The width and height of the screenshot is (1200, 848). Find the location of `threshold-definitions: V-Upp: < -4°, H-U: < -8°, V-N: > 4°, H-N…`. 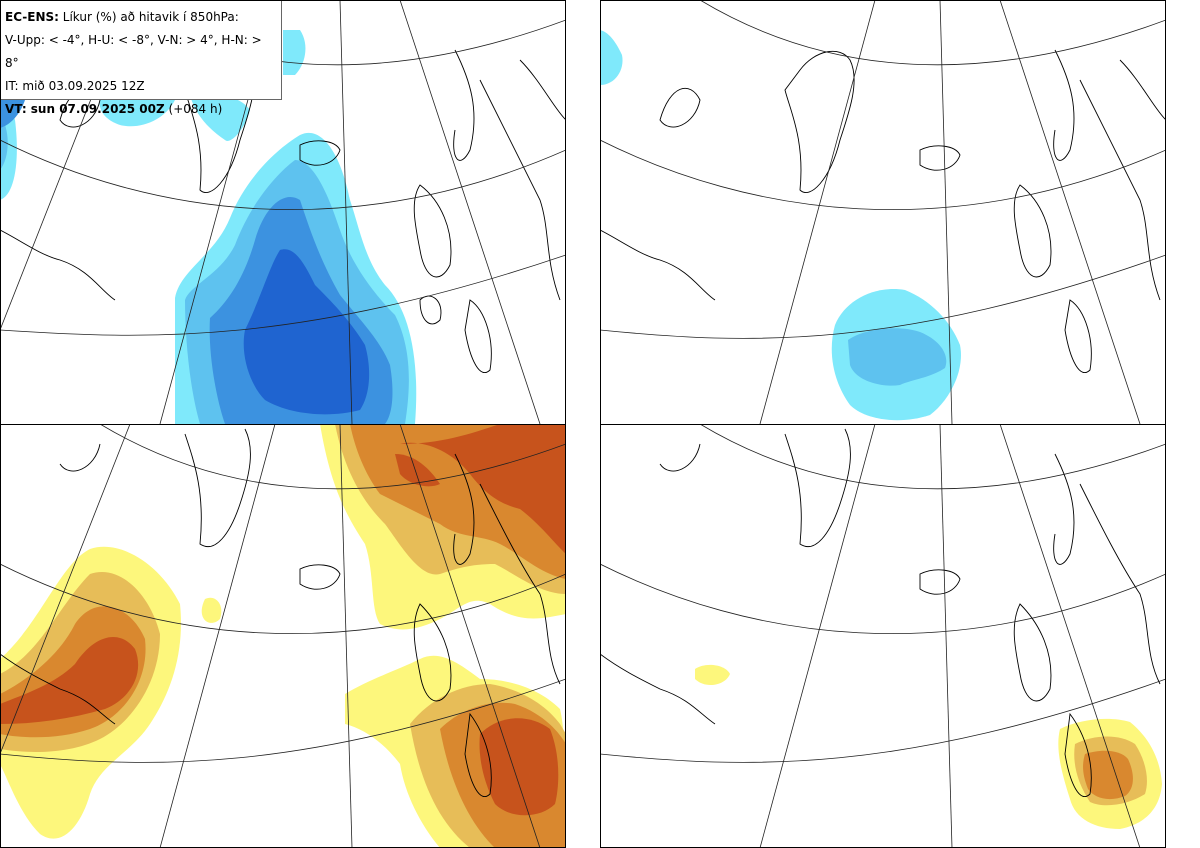

threshold-definitions: V-Upp: < -4°, H-U: < -8°, V-N: > 4°, H-N… is located at coordinates (133, 51).